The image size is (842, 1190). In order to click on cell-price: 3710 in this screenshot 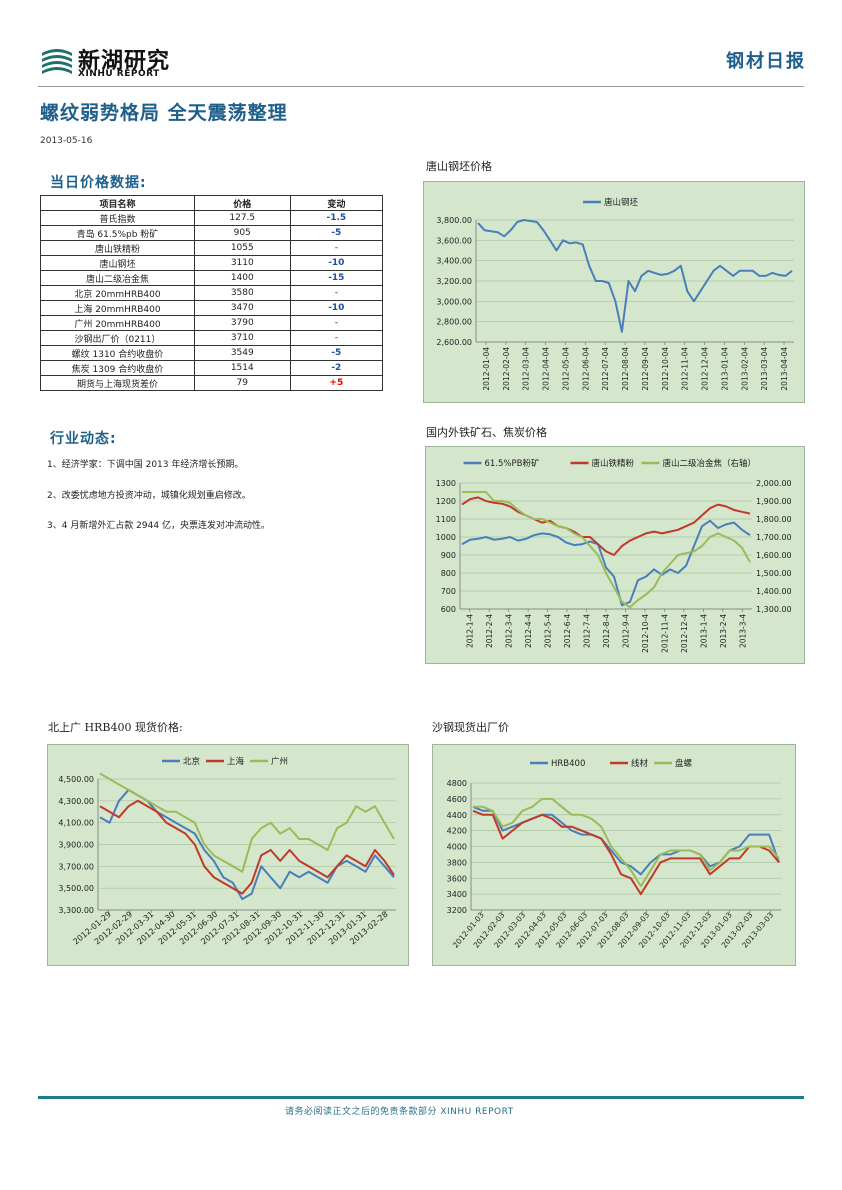, I will do `click(242, 338)`.